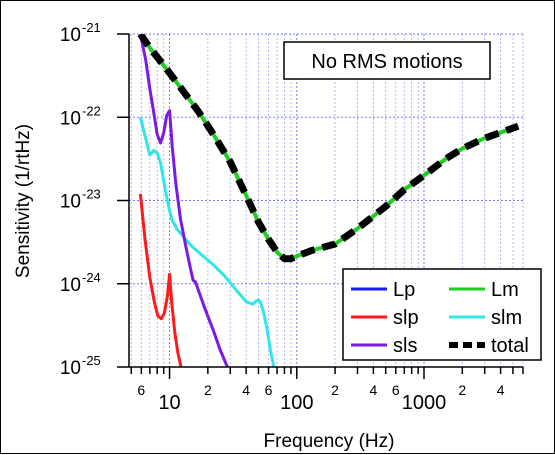 This screenshot has height=455, width=555. What do you see at coordinates (23, 201) in the screenshot?
I see `y-axis-title: Sensitivity (1/rtHz)` at bounding box center [23, 201].